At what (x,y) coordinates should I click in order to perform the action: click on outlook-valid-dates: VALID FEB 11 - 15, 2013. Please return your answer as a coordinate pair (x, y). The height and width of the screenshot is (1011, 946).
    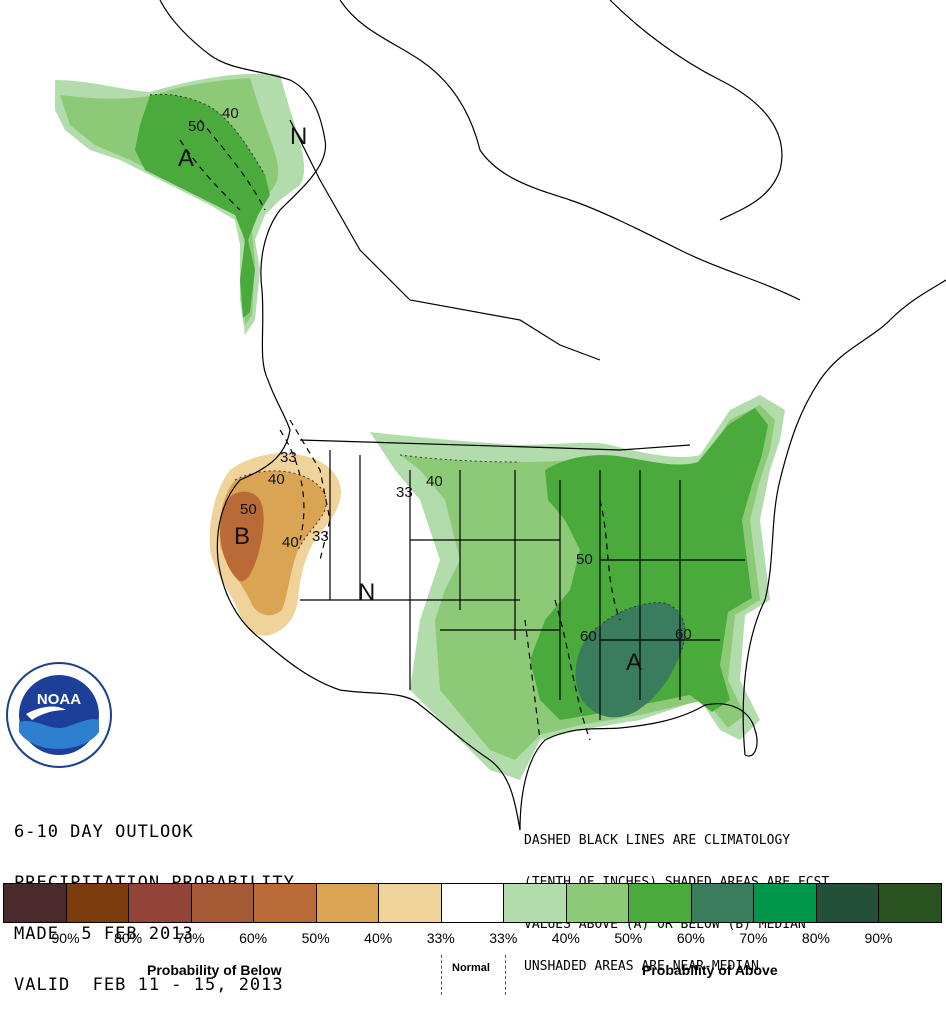
    Looking at the image, I should click on (149, 985).